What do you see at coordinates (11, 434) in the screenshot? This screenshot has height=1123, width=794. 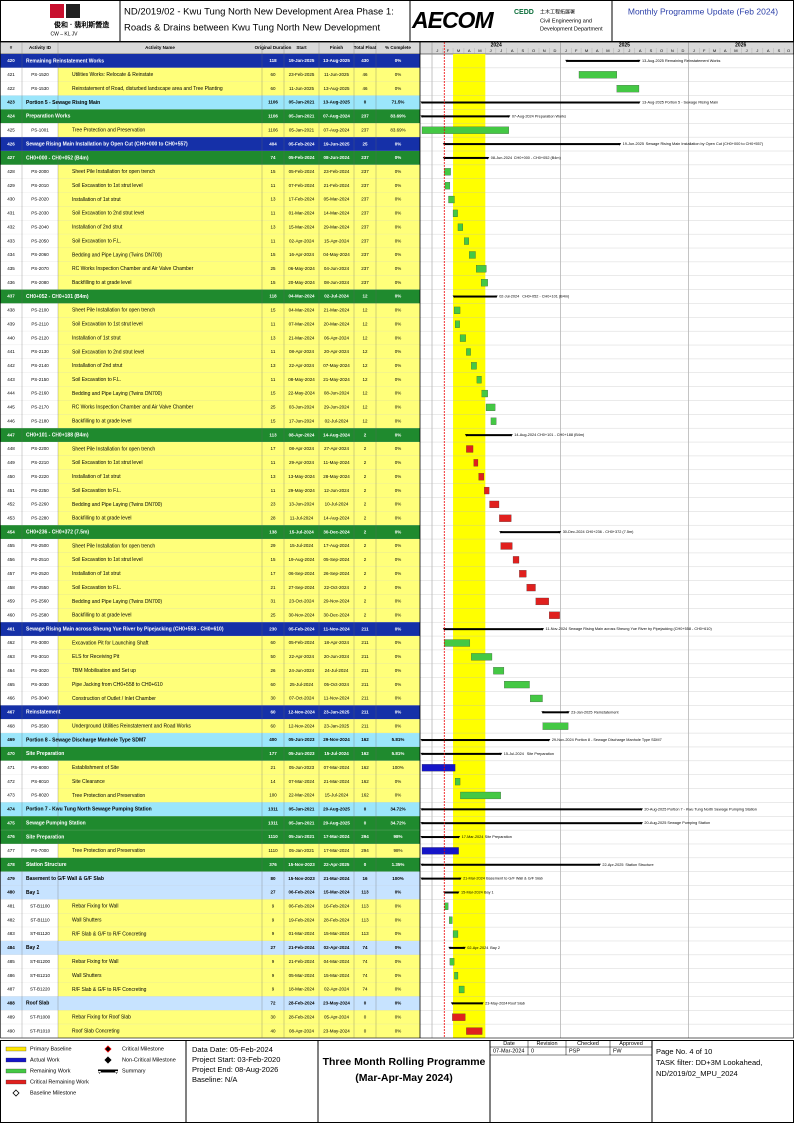 I see `cell-id: 447` at bounding box center [11, 434].